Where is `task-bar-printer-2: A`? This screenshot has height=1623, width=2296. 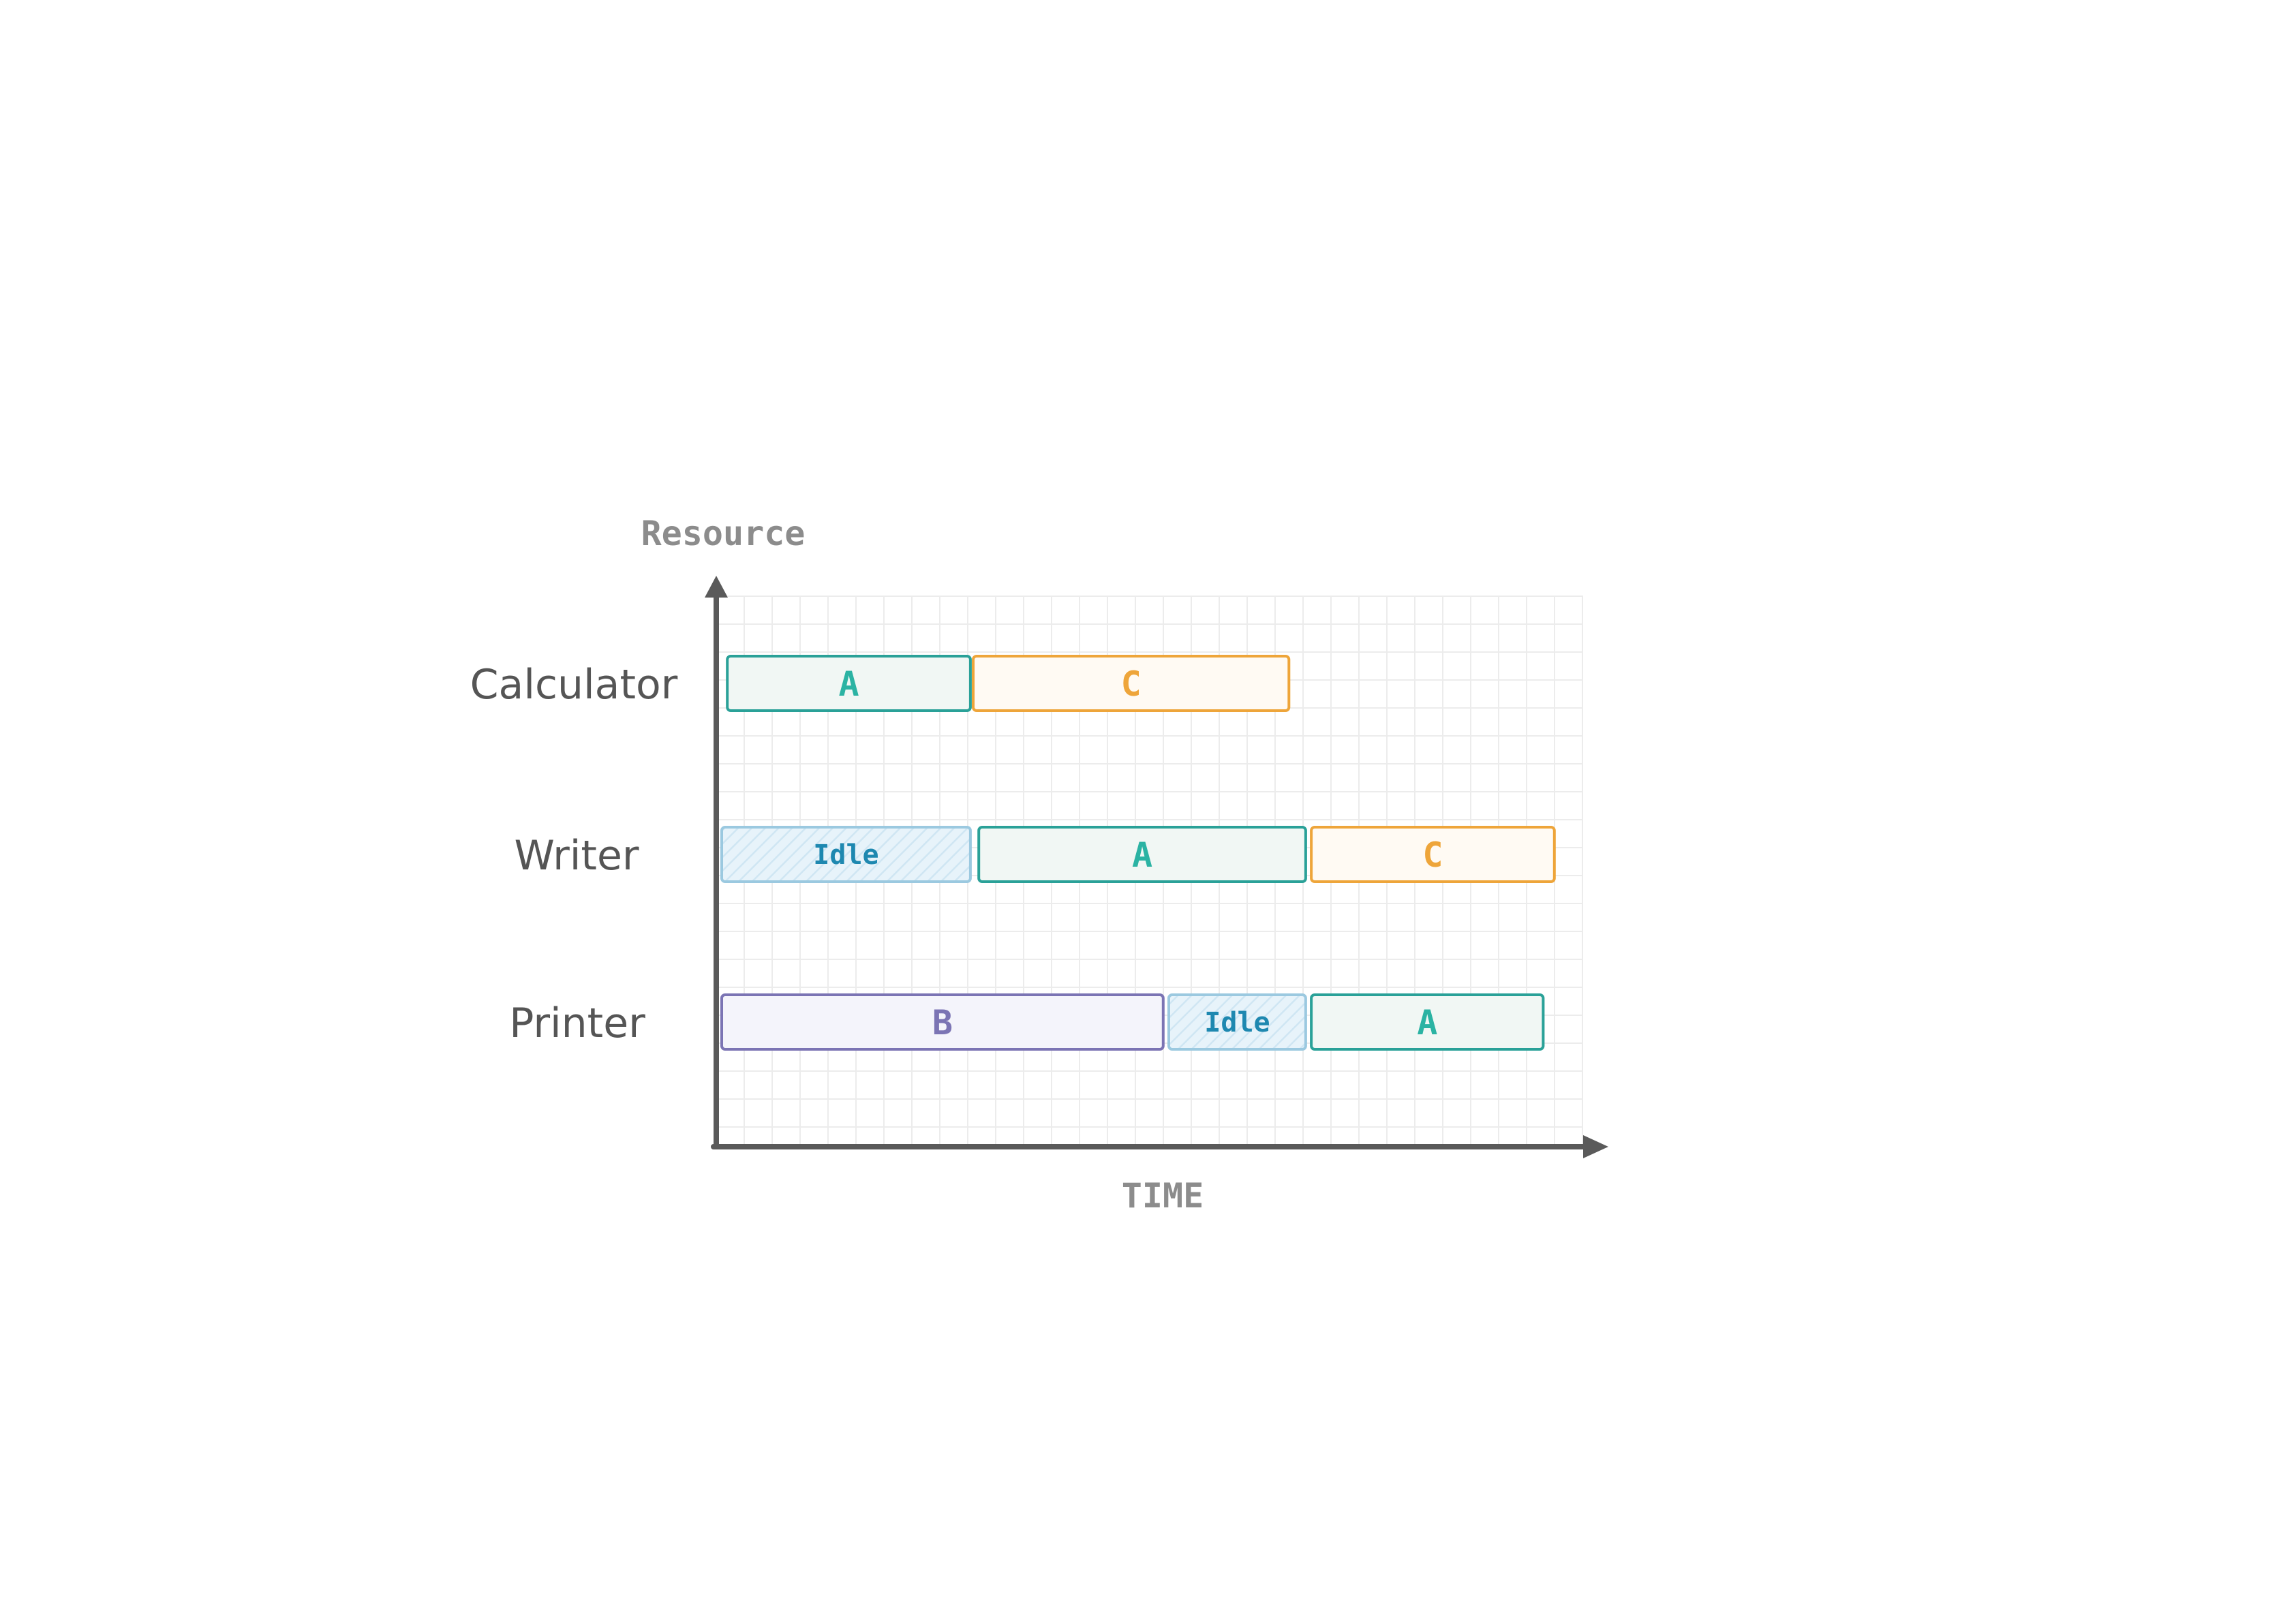
task-bar-printer-2: A is located at coordinates (1427, 1022).